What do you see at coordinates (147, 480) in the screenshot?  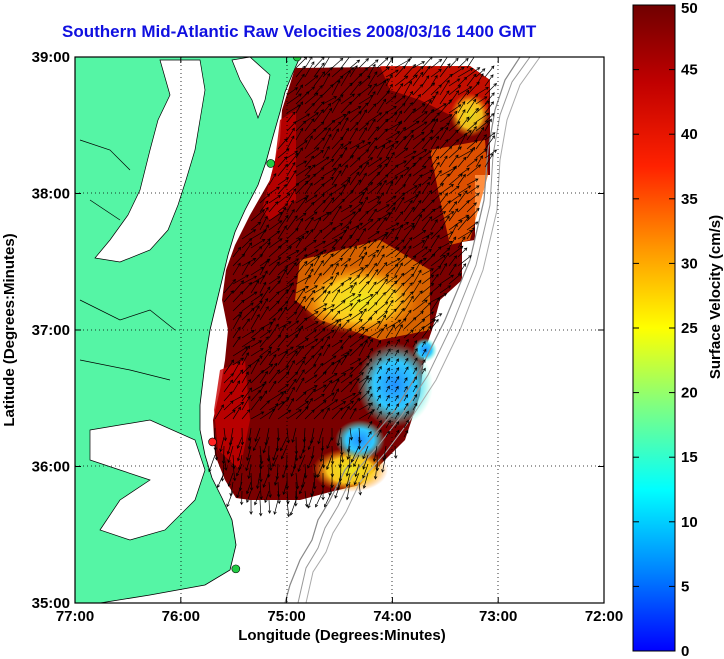 I see `sound-water` at bounding box center [147, 480].